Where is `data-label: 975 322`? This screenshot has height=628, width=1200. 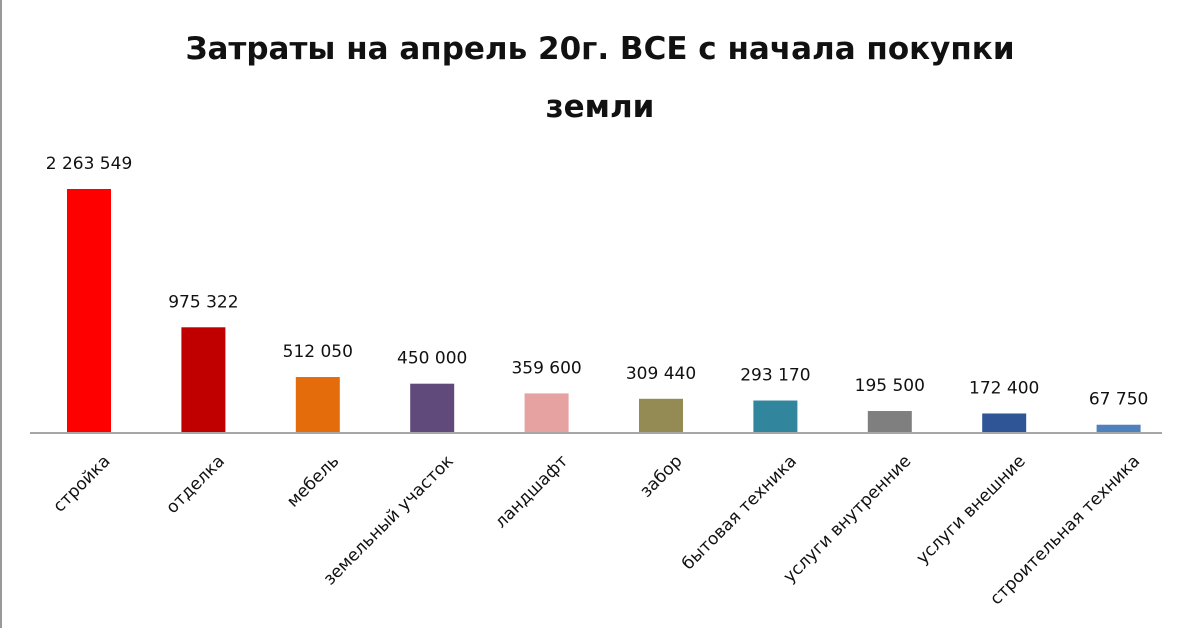 data-label: 975 322 is located at coordinates (203, 302).